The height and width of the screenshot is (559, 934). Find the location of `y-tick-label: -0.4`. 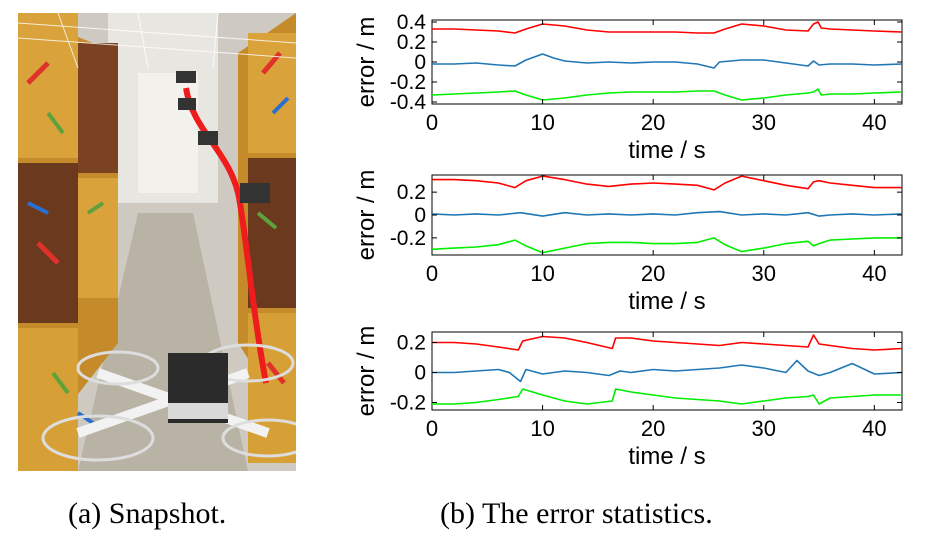

y-tick-label: -0.4 is located at coordinates (408, 102).